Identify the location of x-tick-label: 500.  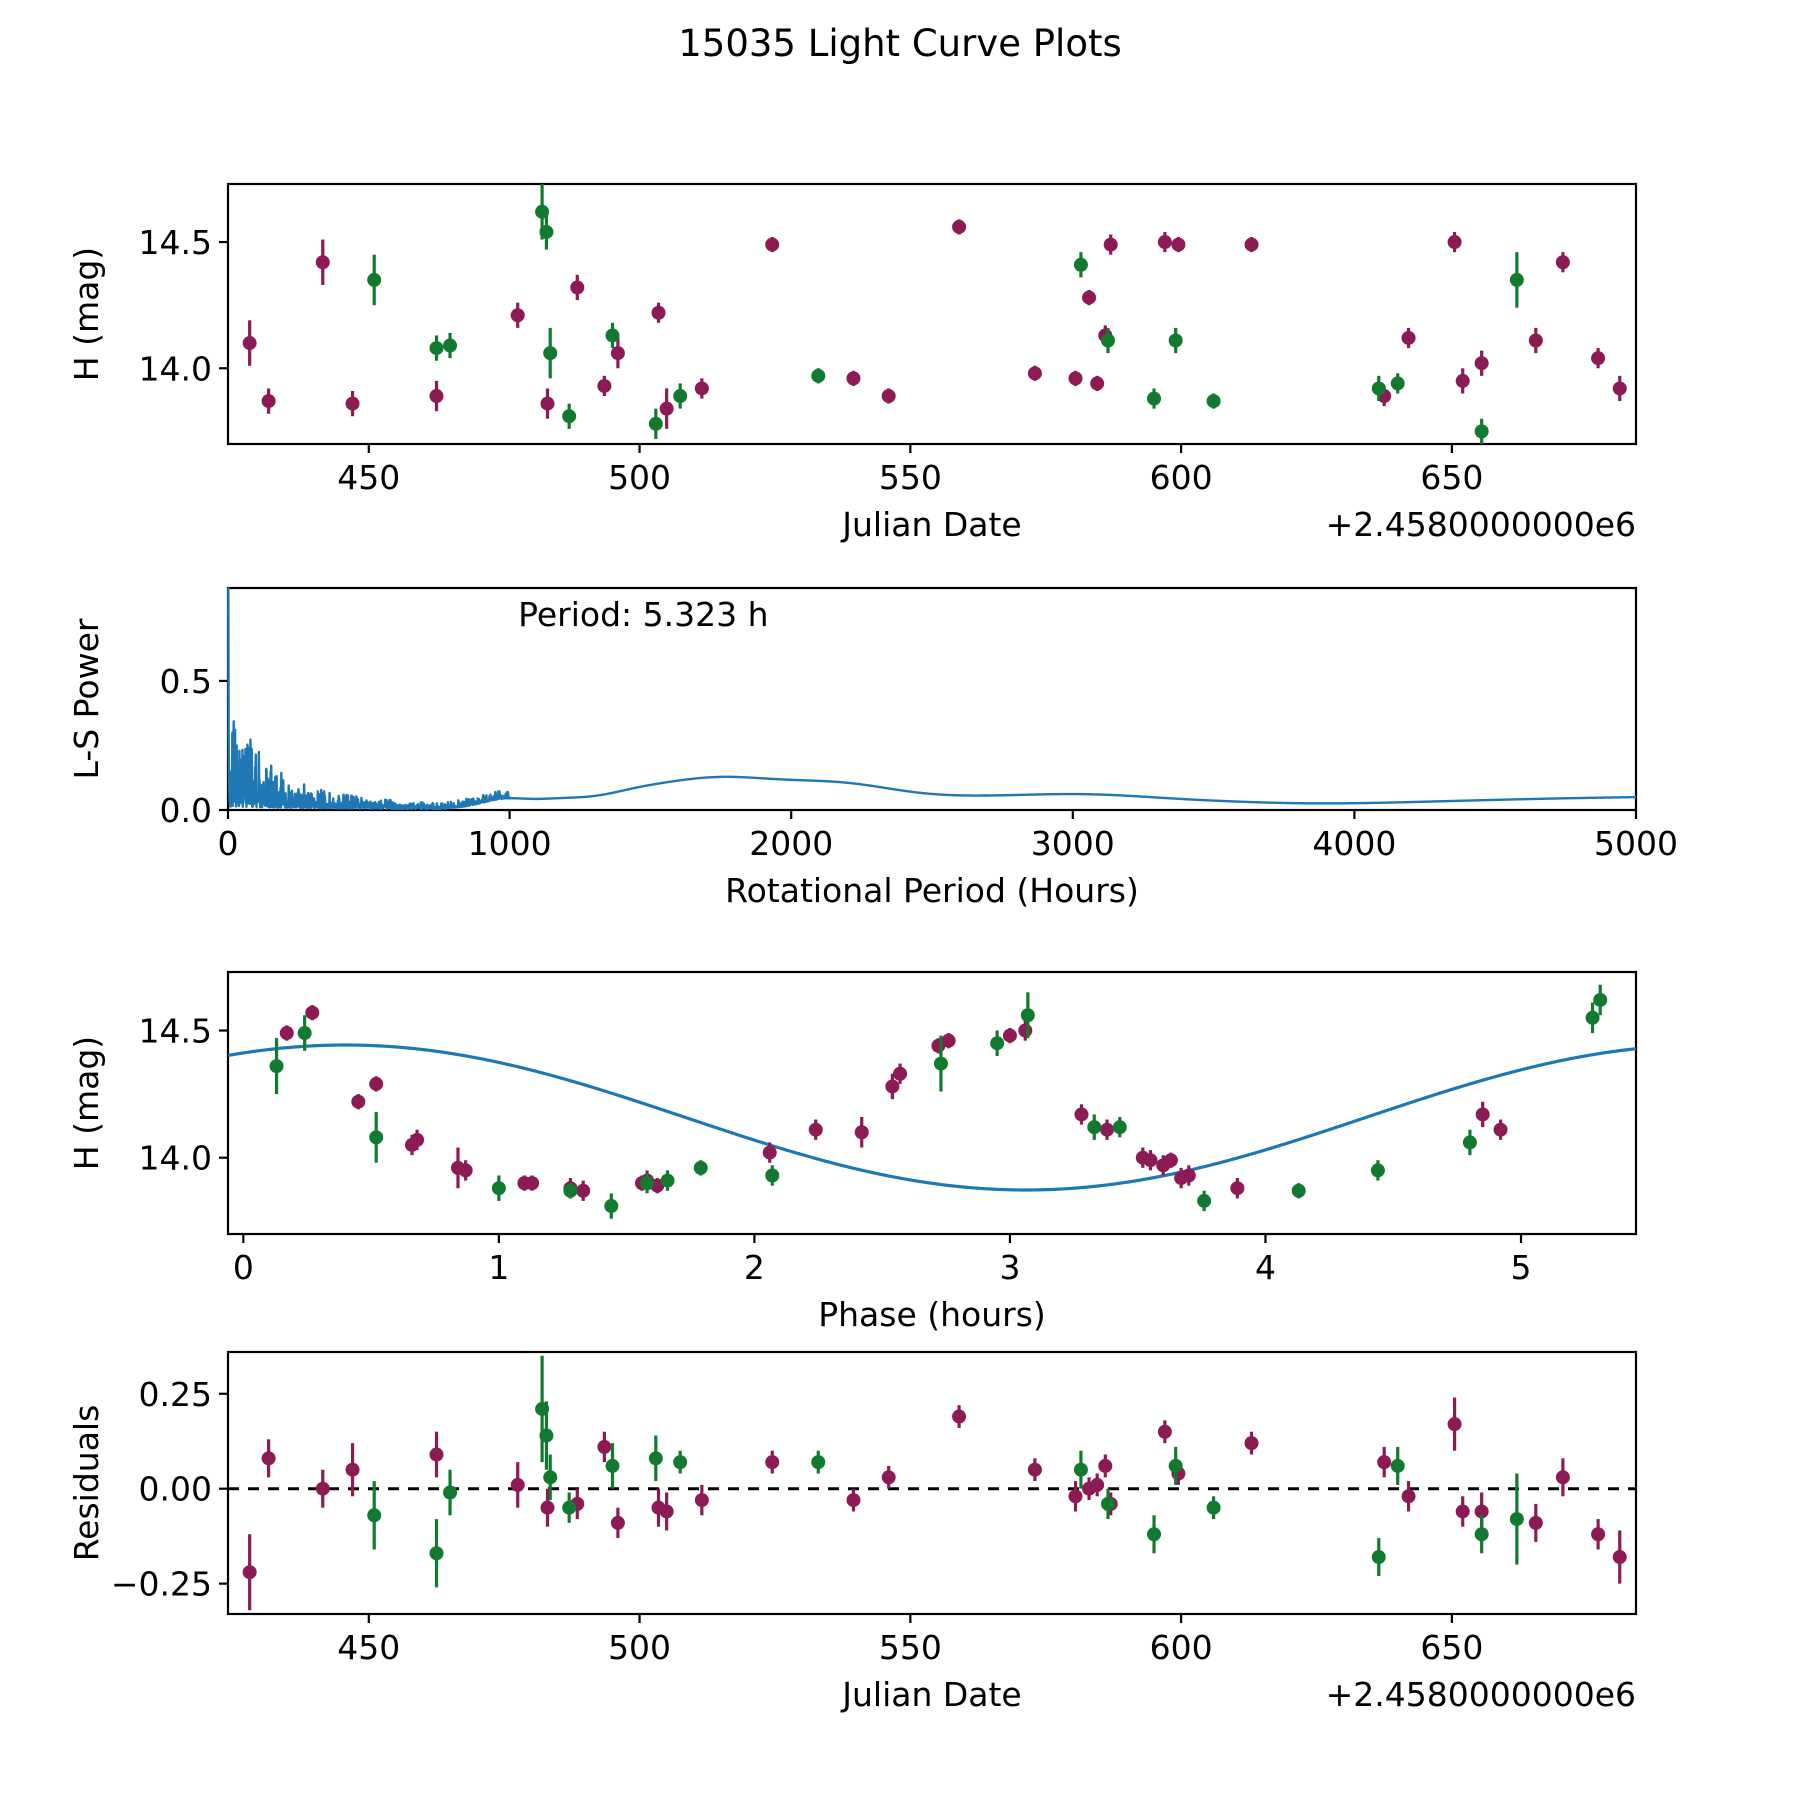
(639, 1647).